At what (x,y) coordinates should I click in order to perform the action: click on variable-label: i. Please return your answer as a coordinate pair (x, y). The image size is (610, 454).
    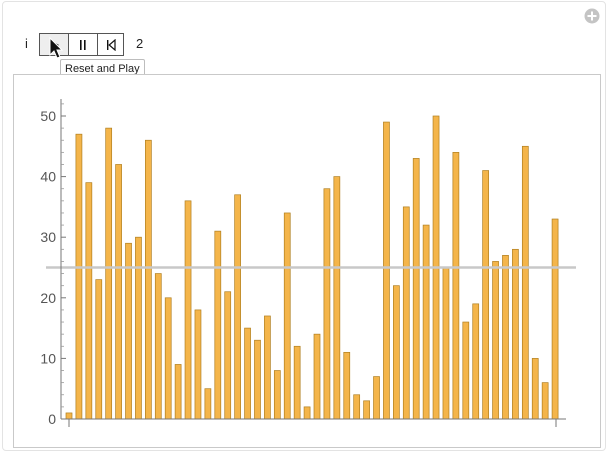
    Looking at the image, I should click on (26, 43).